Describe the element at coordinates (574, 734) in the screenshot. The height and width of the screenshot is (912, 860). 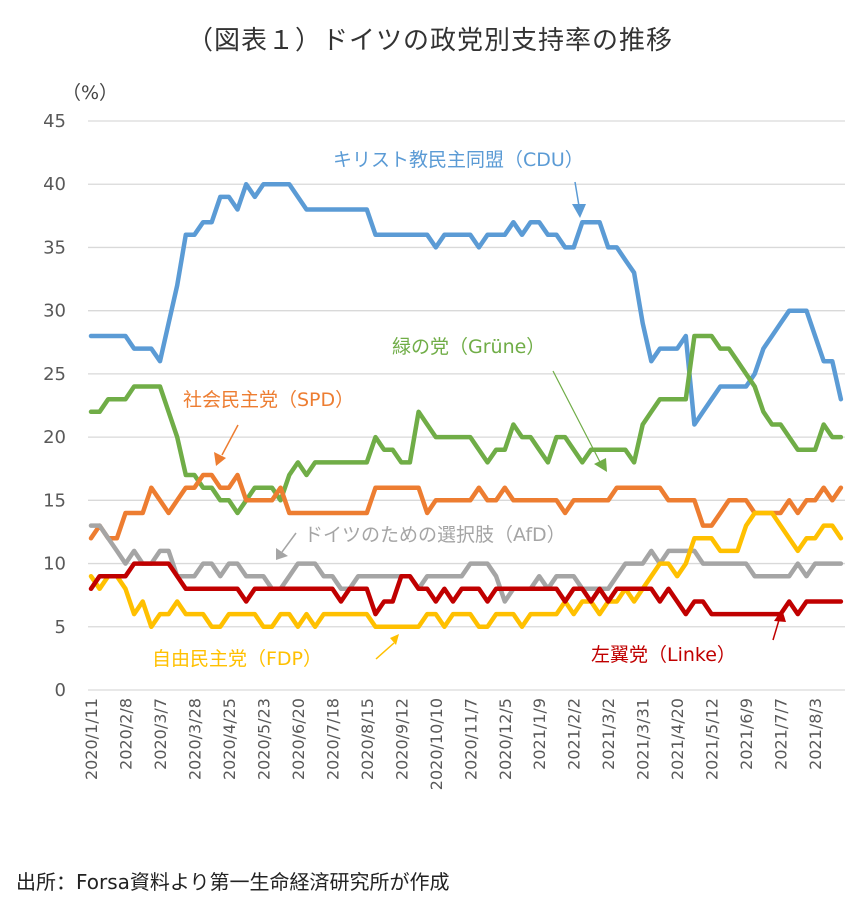
I see `x-tick-label: 2021/2/2` at that location.